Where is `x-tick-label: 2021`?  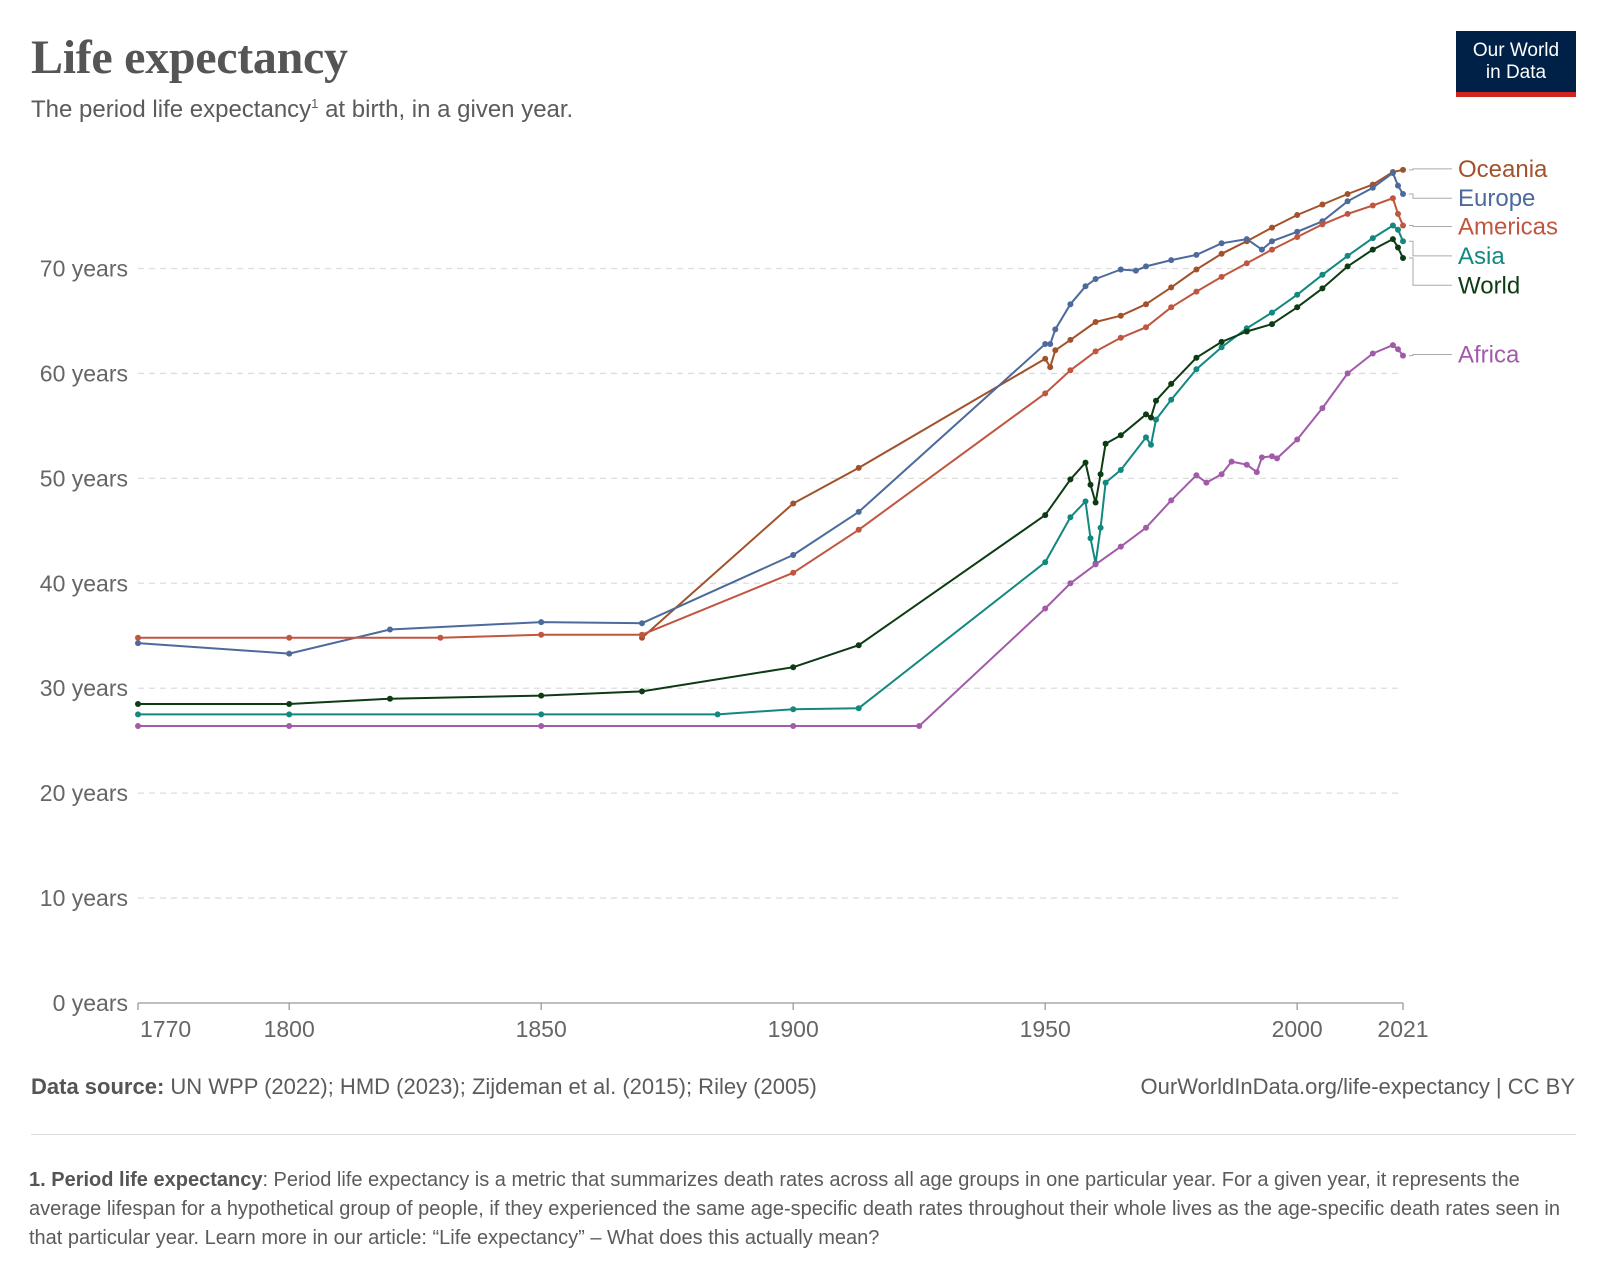
x-tick-label: 2021 is located at coordinates (1402, 1029).